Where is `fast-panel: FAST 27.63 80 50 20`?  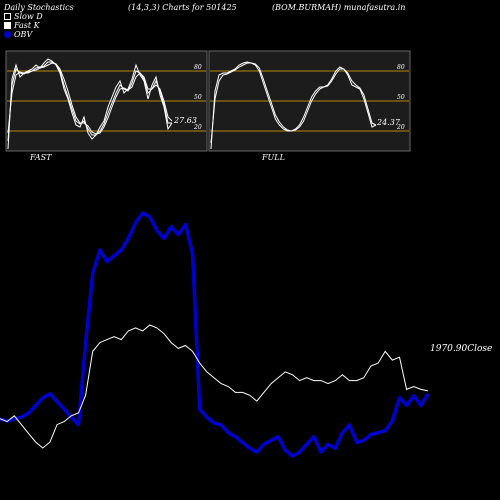 fast-panel: FAST 27.63 80 50 20 is located at coordinates (106, 106).